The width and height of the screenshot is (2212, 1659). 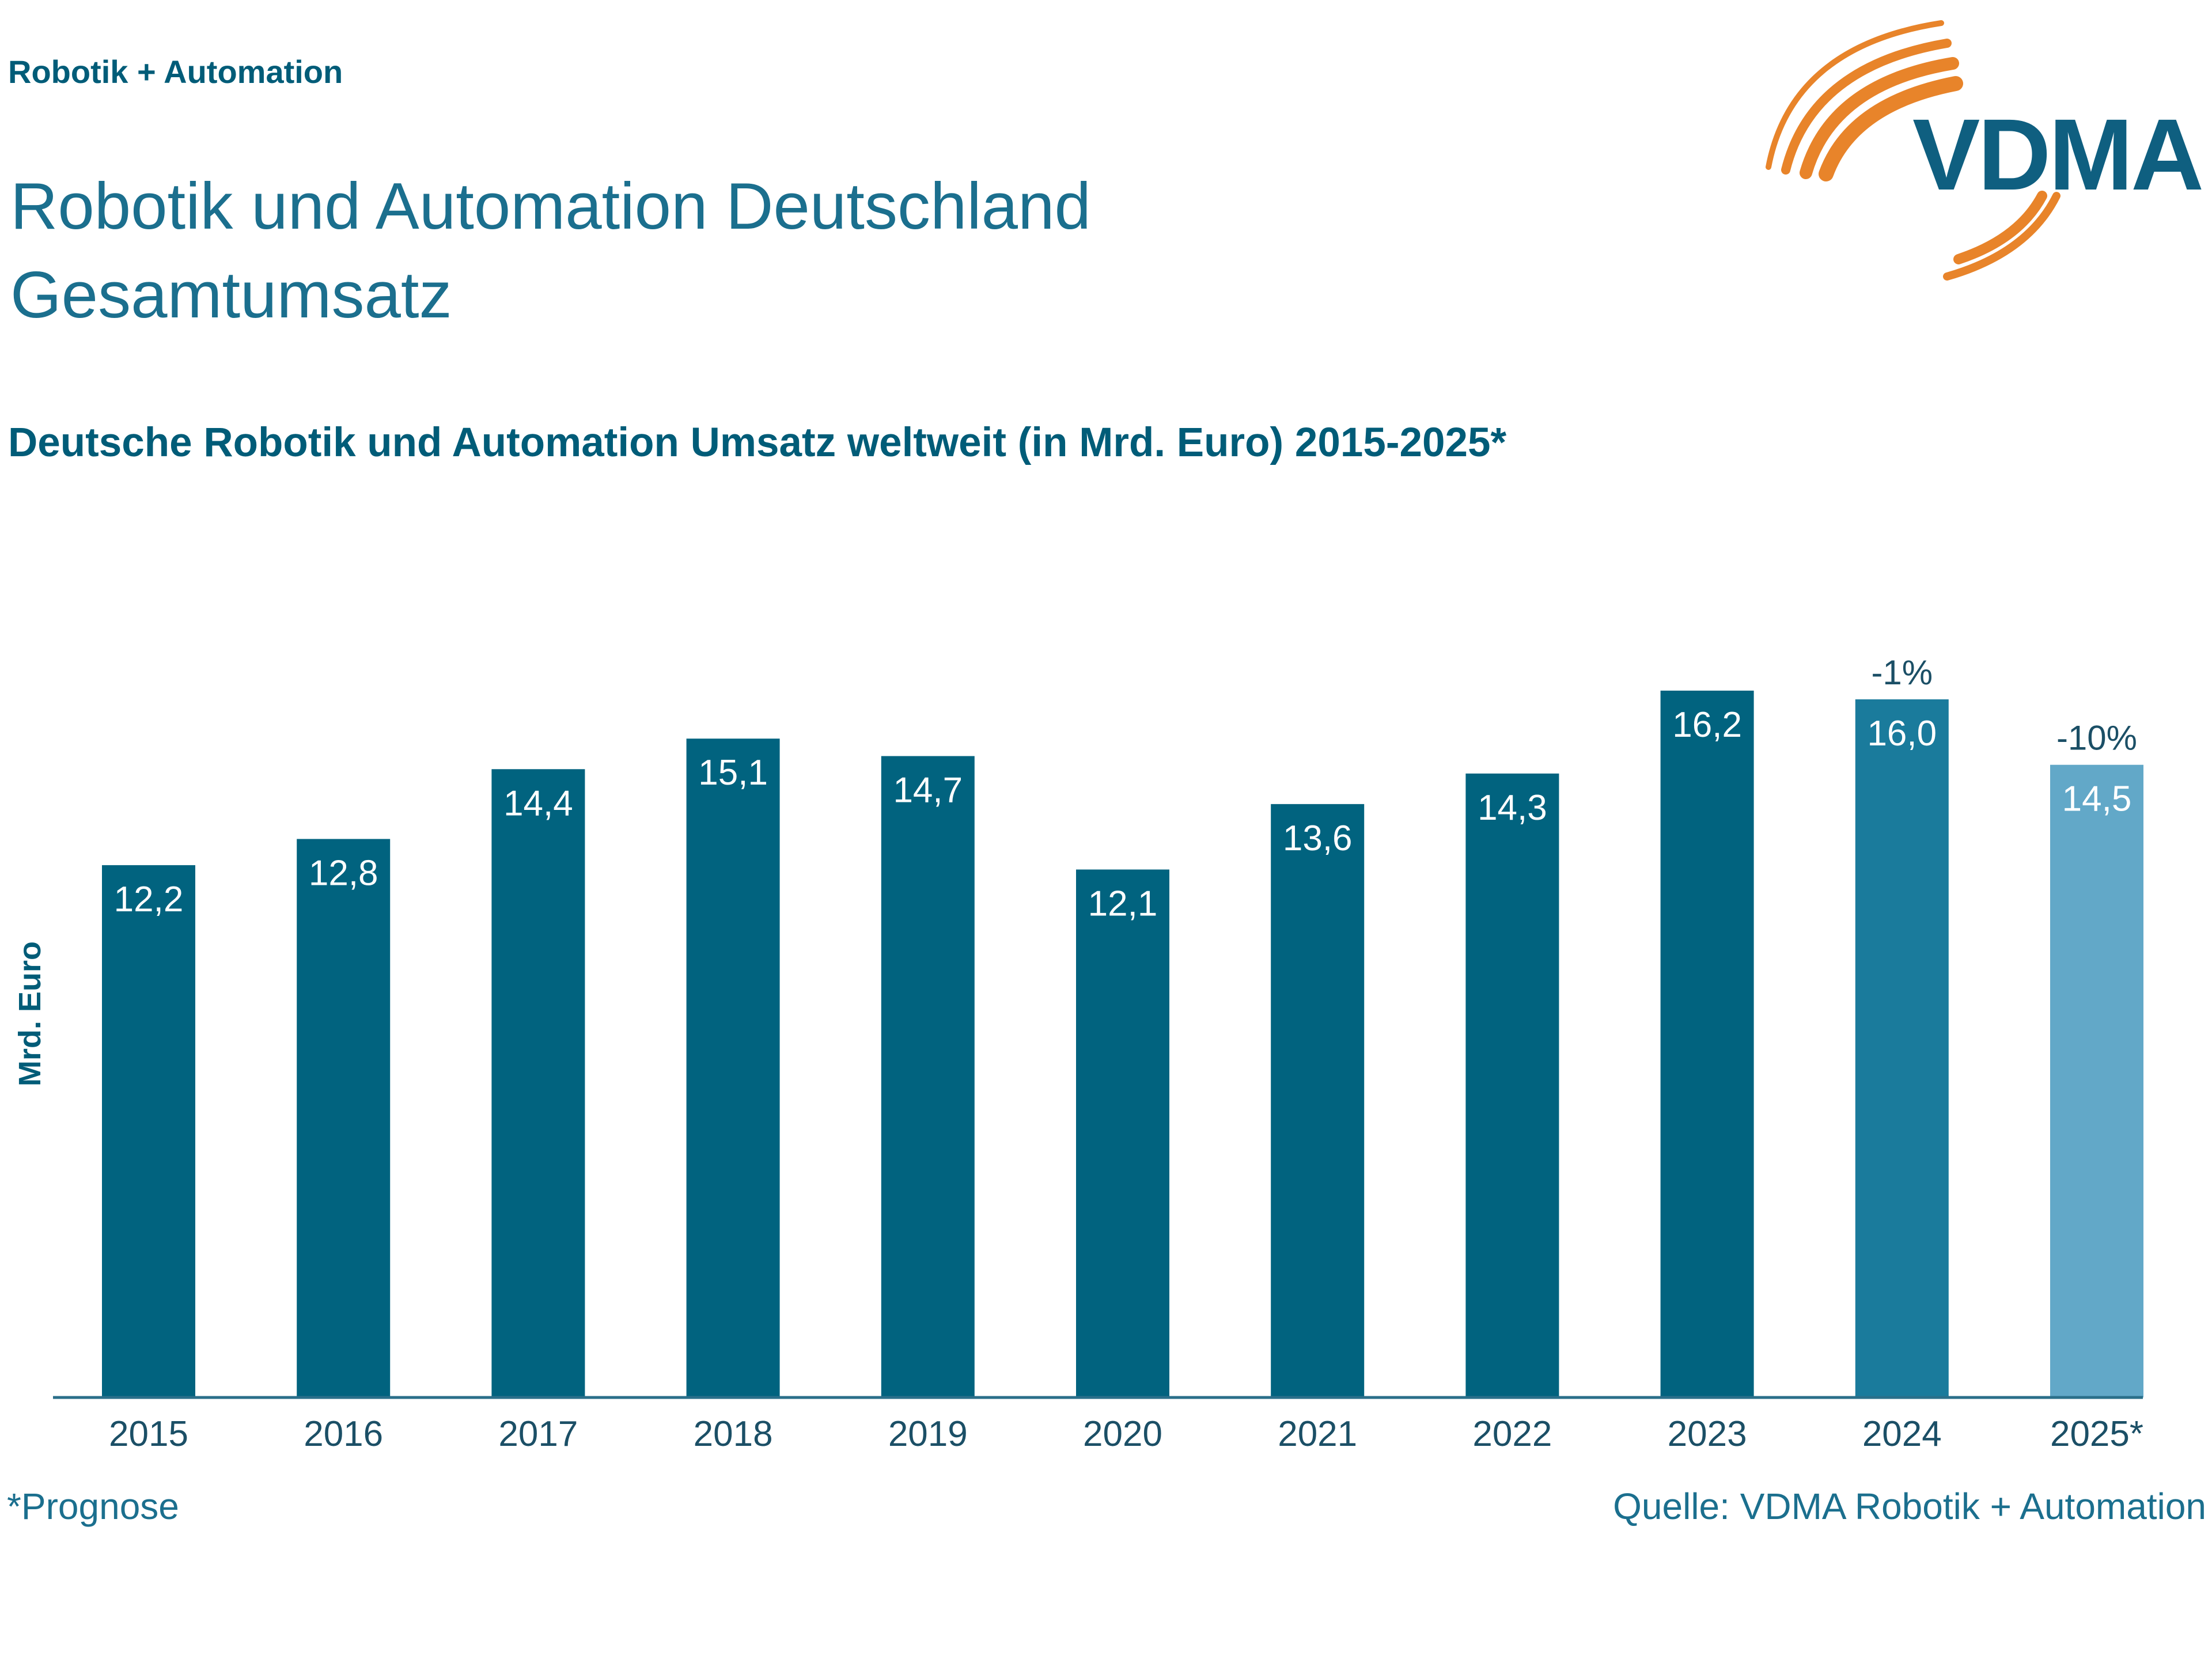 I want to click on x-tick-label-2019: 2019, so click(x=928, y=1434).